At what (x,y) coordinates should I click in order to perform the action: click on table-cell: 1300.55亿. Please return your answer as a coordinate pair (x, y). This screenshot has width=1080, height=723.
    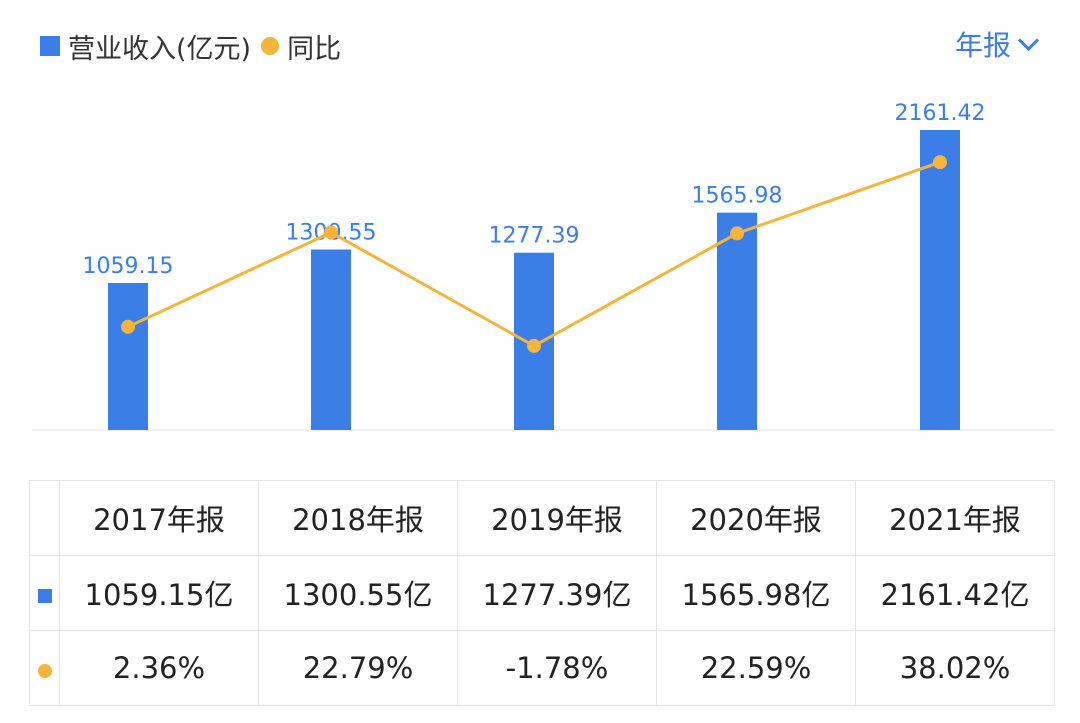
    Looking at the image, I should click on (358, 593).